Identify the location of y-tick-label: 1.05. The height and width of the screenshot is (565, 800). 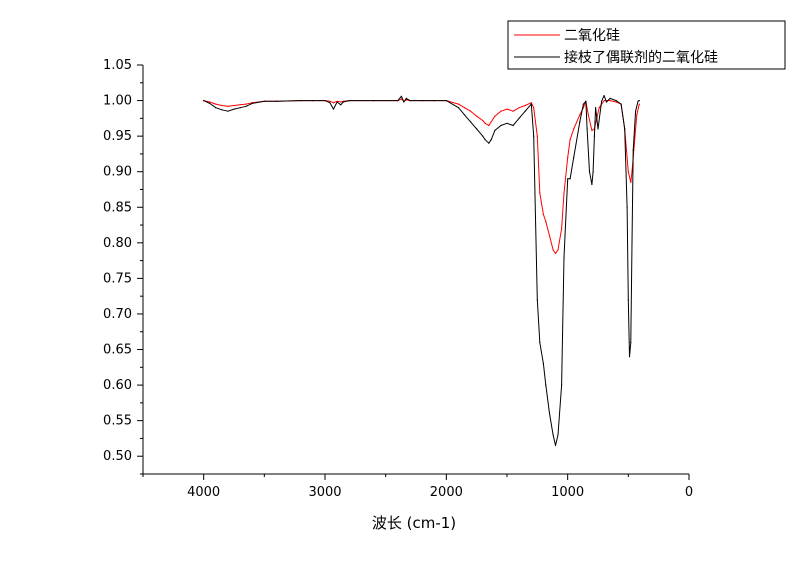
(117, 65).